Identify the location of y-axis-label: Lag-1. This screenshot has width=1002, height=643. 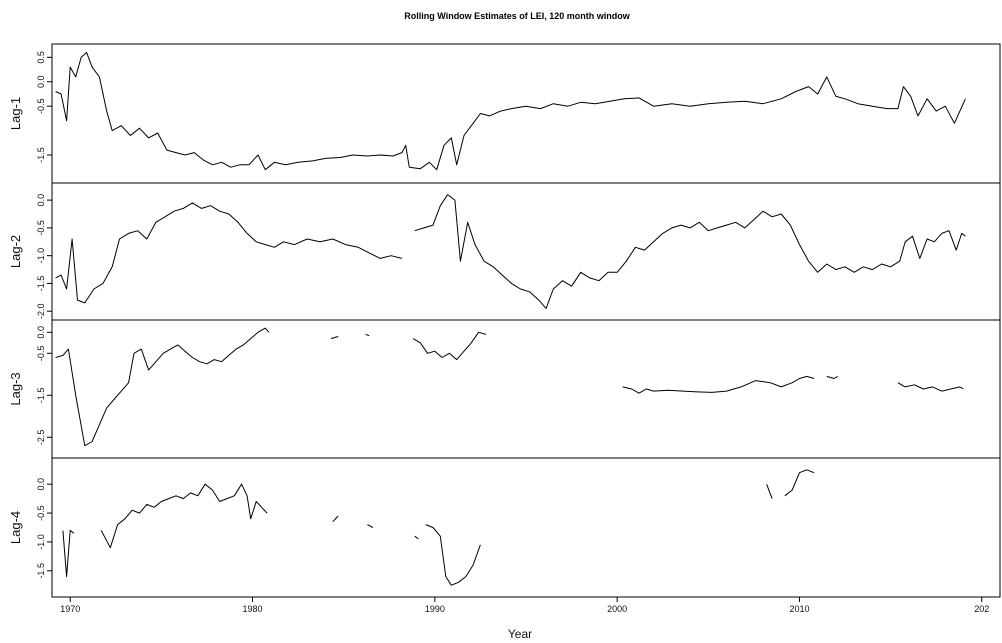
(15, 113).